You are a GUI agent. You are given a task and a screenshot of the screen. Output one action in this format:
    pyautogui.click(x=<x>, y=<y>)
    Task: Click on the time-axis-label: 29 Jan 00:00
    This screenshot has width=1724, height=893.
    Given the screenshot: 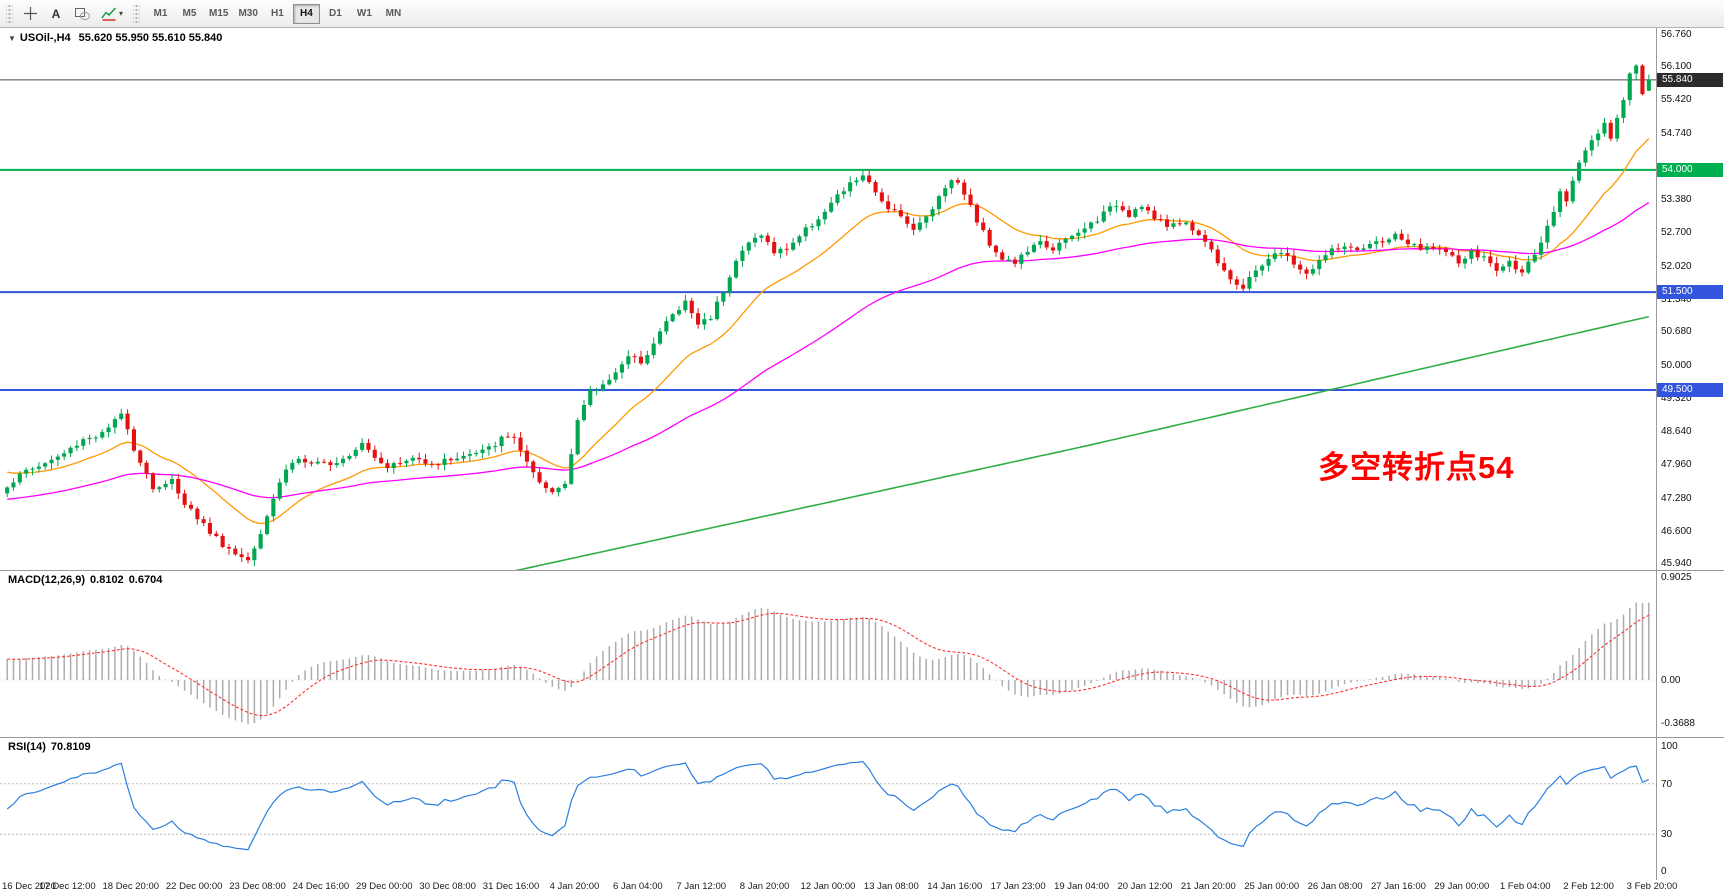 What is the action you would take?
    pyautogui.click(x=1462, y=886)
    